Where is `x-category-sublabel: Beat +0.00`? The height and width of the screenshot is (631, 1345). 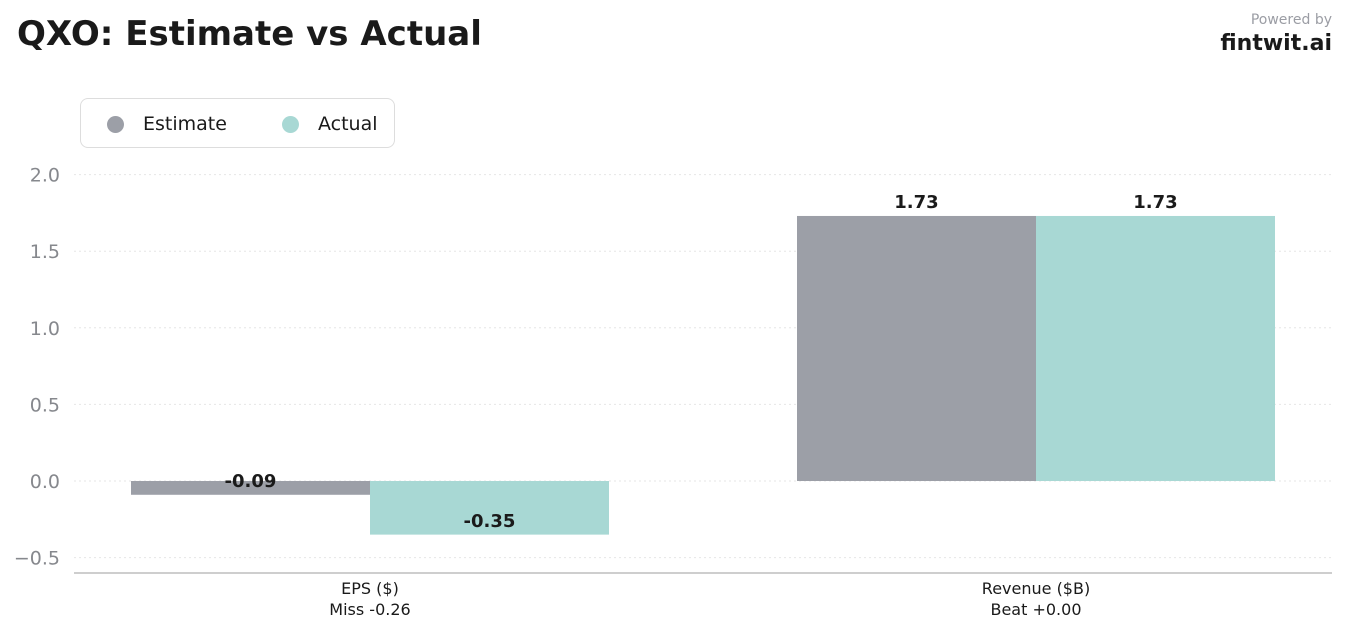 x-category-sublabel: Beat +0.00 is located at coordinates (1035, 609).